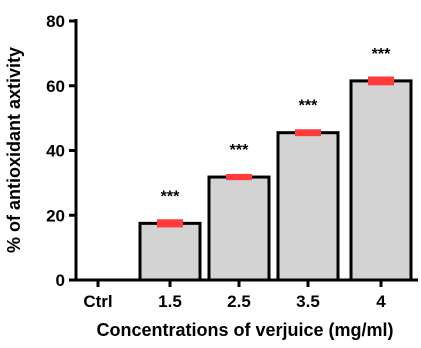 Image resolution: width=421 pixels, height=348 pixels. I want to click on y-tick-label: 60, so click(55, 86).